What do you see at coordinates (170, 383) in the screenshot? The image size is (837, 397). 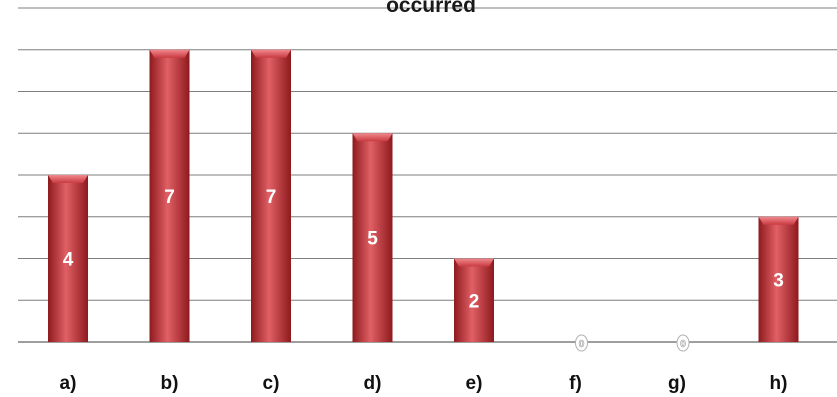 I see `x-tick-label: b)` at bounding box center [170, 383].